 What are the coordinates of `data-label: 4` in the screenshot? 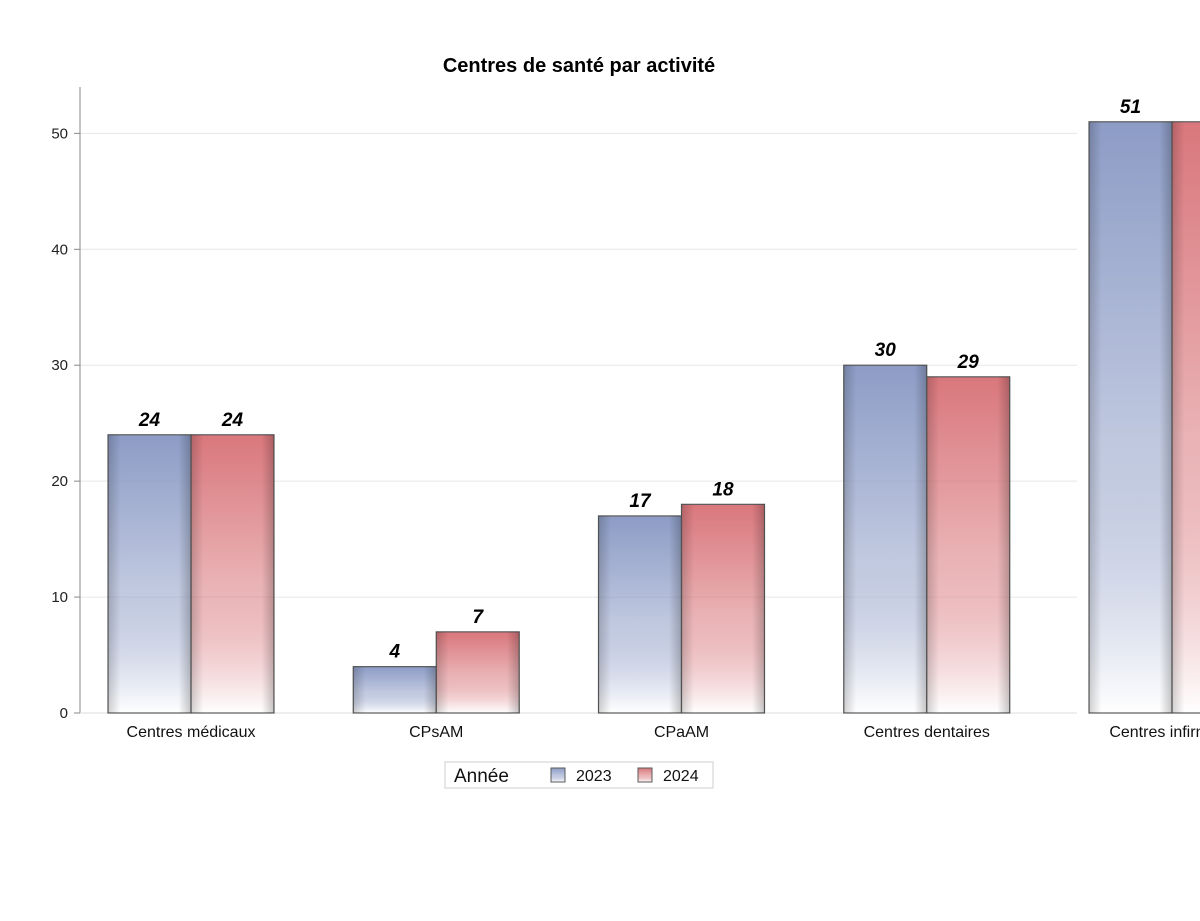 It's located at (394, 652).